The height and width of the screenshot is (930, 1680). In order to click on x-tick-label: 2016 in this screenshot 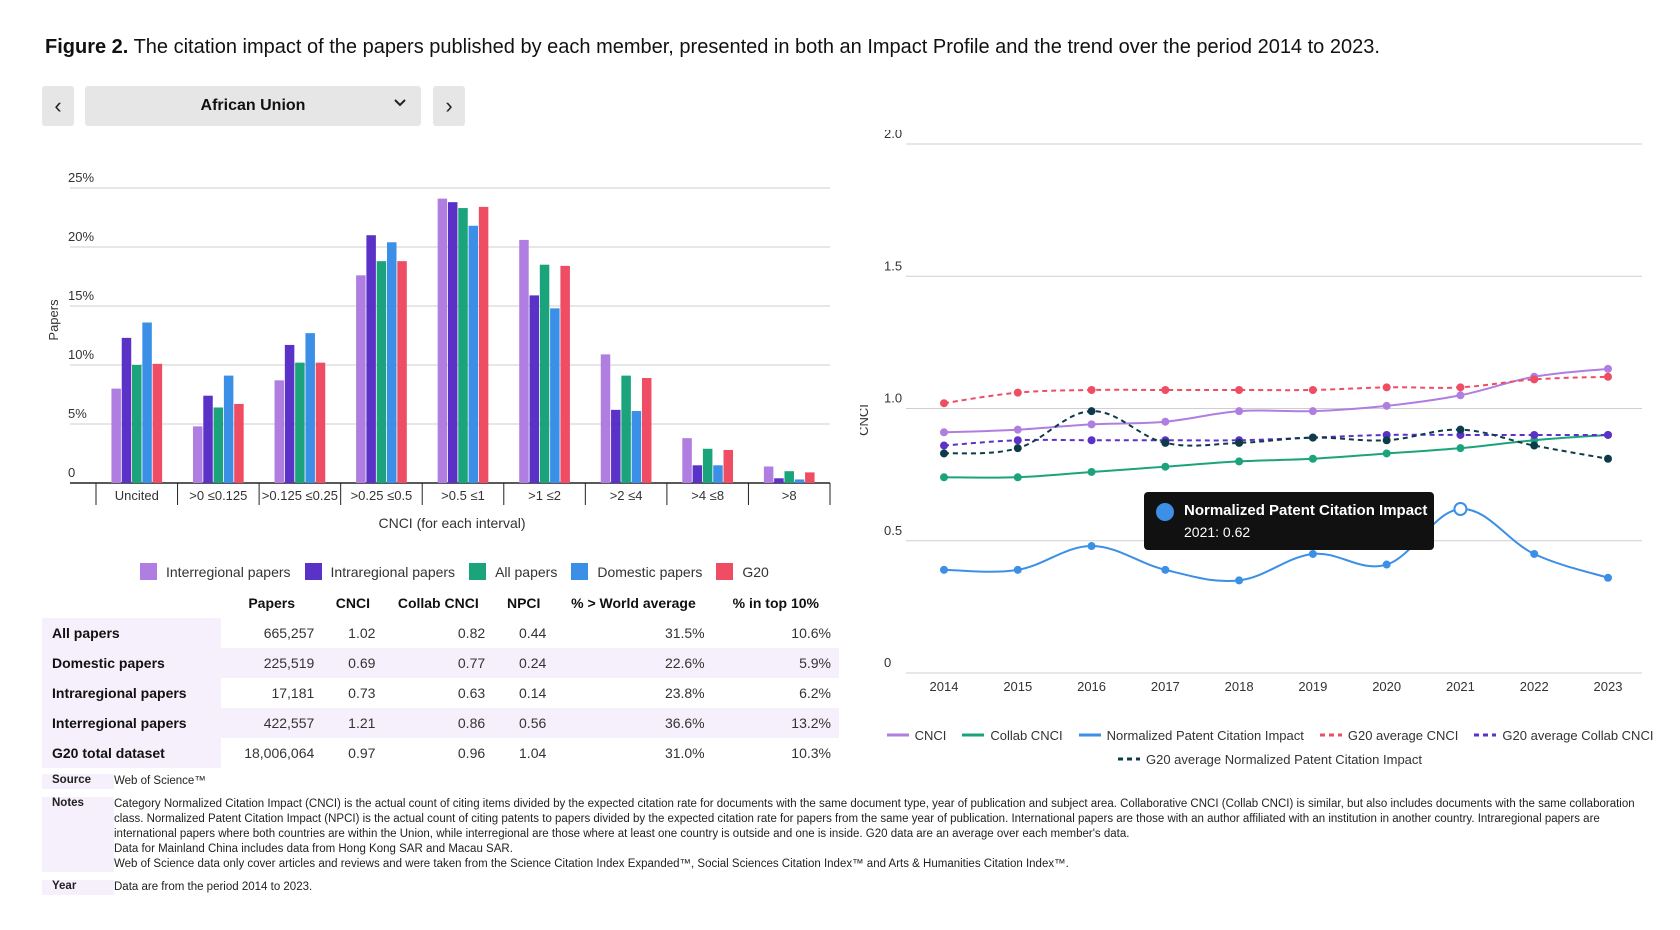, I will do `click(1091, 686)`.